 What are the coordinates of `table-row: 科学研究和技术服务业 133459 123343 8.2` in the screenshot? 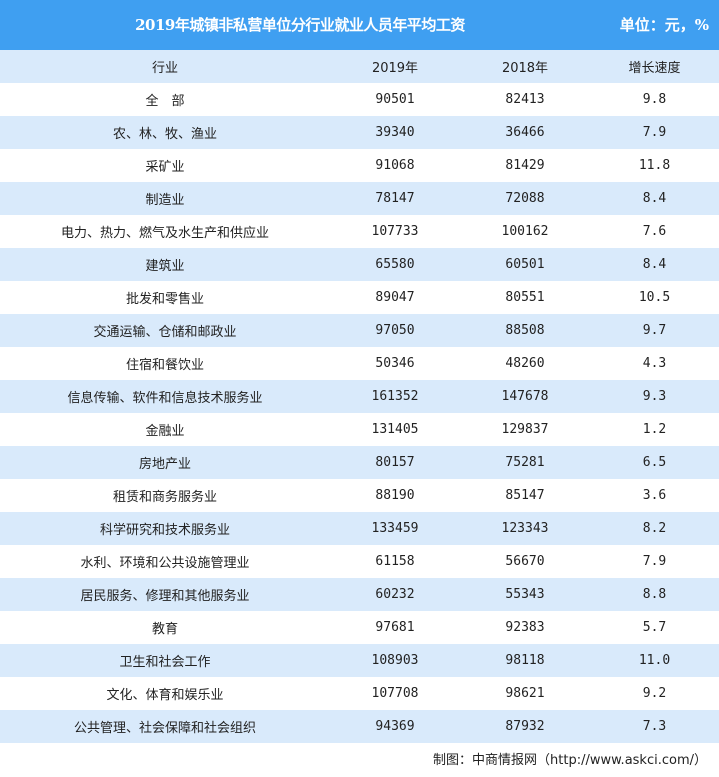 It's located at (359, 528).